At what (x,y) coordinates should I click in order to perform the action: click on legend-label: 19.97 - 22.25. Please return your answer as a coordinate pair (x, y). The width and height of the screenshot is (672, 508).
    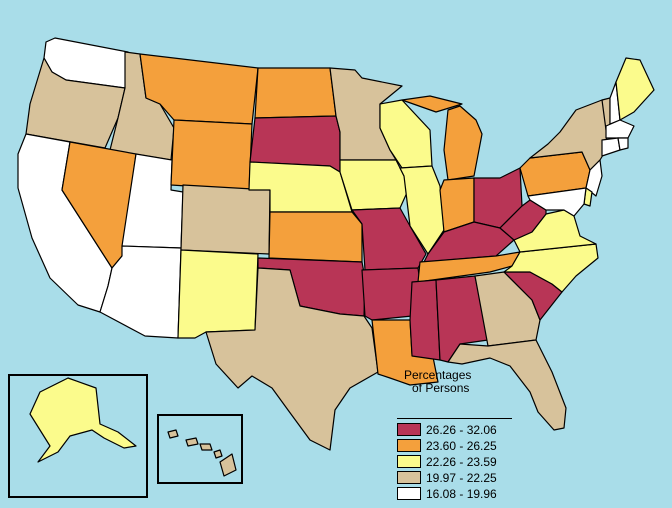
    Looking at the image, I should click on (461, 477).